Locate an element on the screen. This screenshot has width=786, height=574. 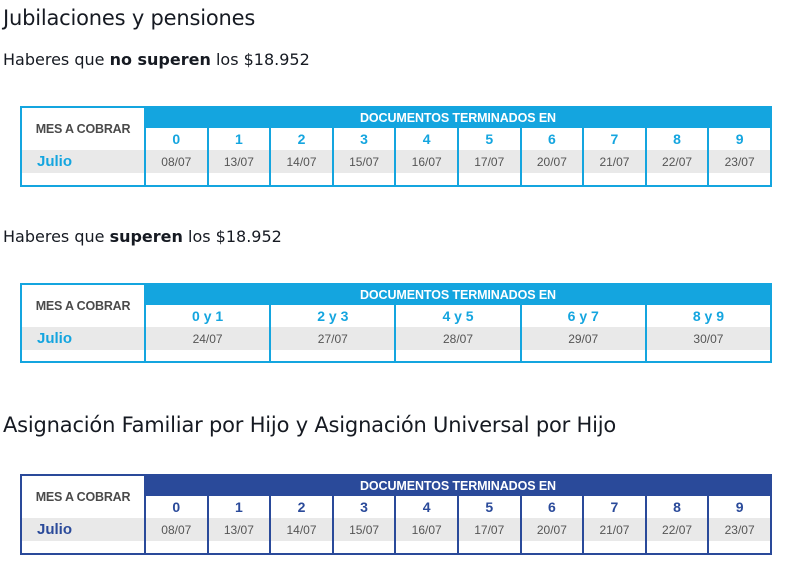
payment-date: 27/07 is located at coordinates (333, 338).